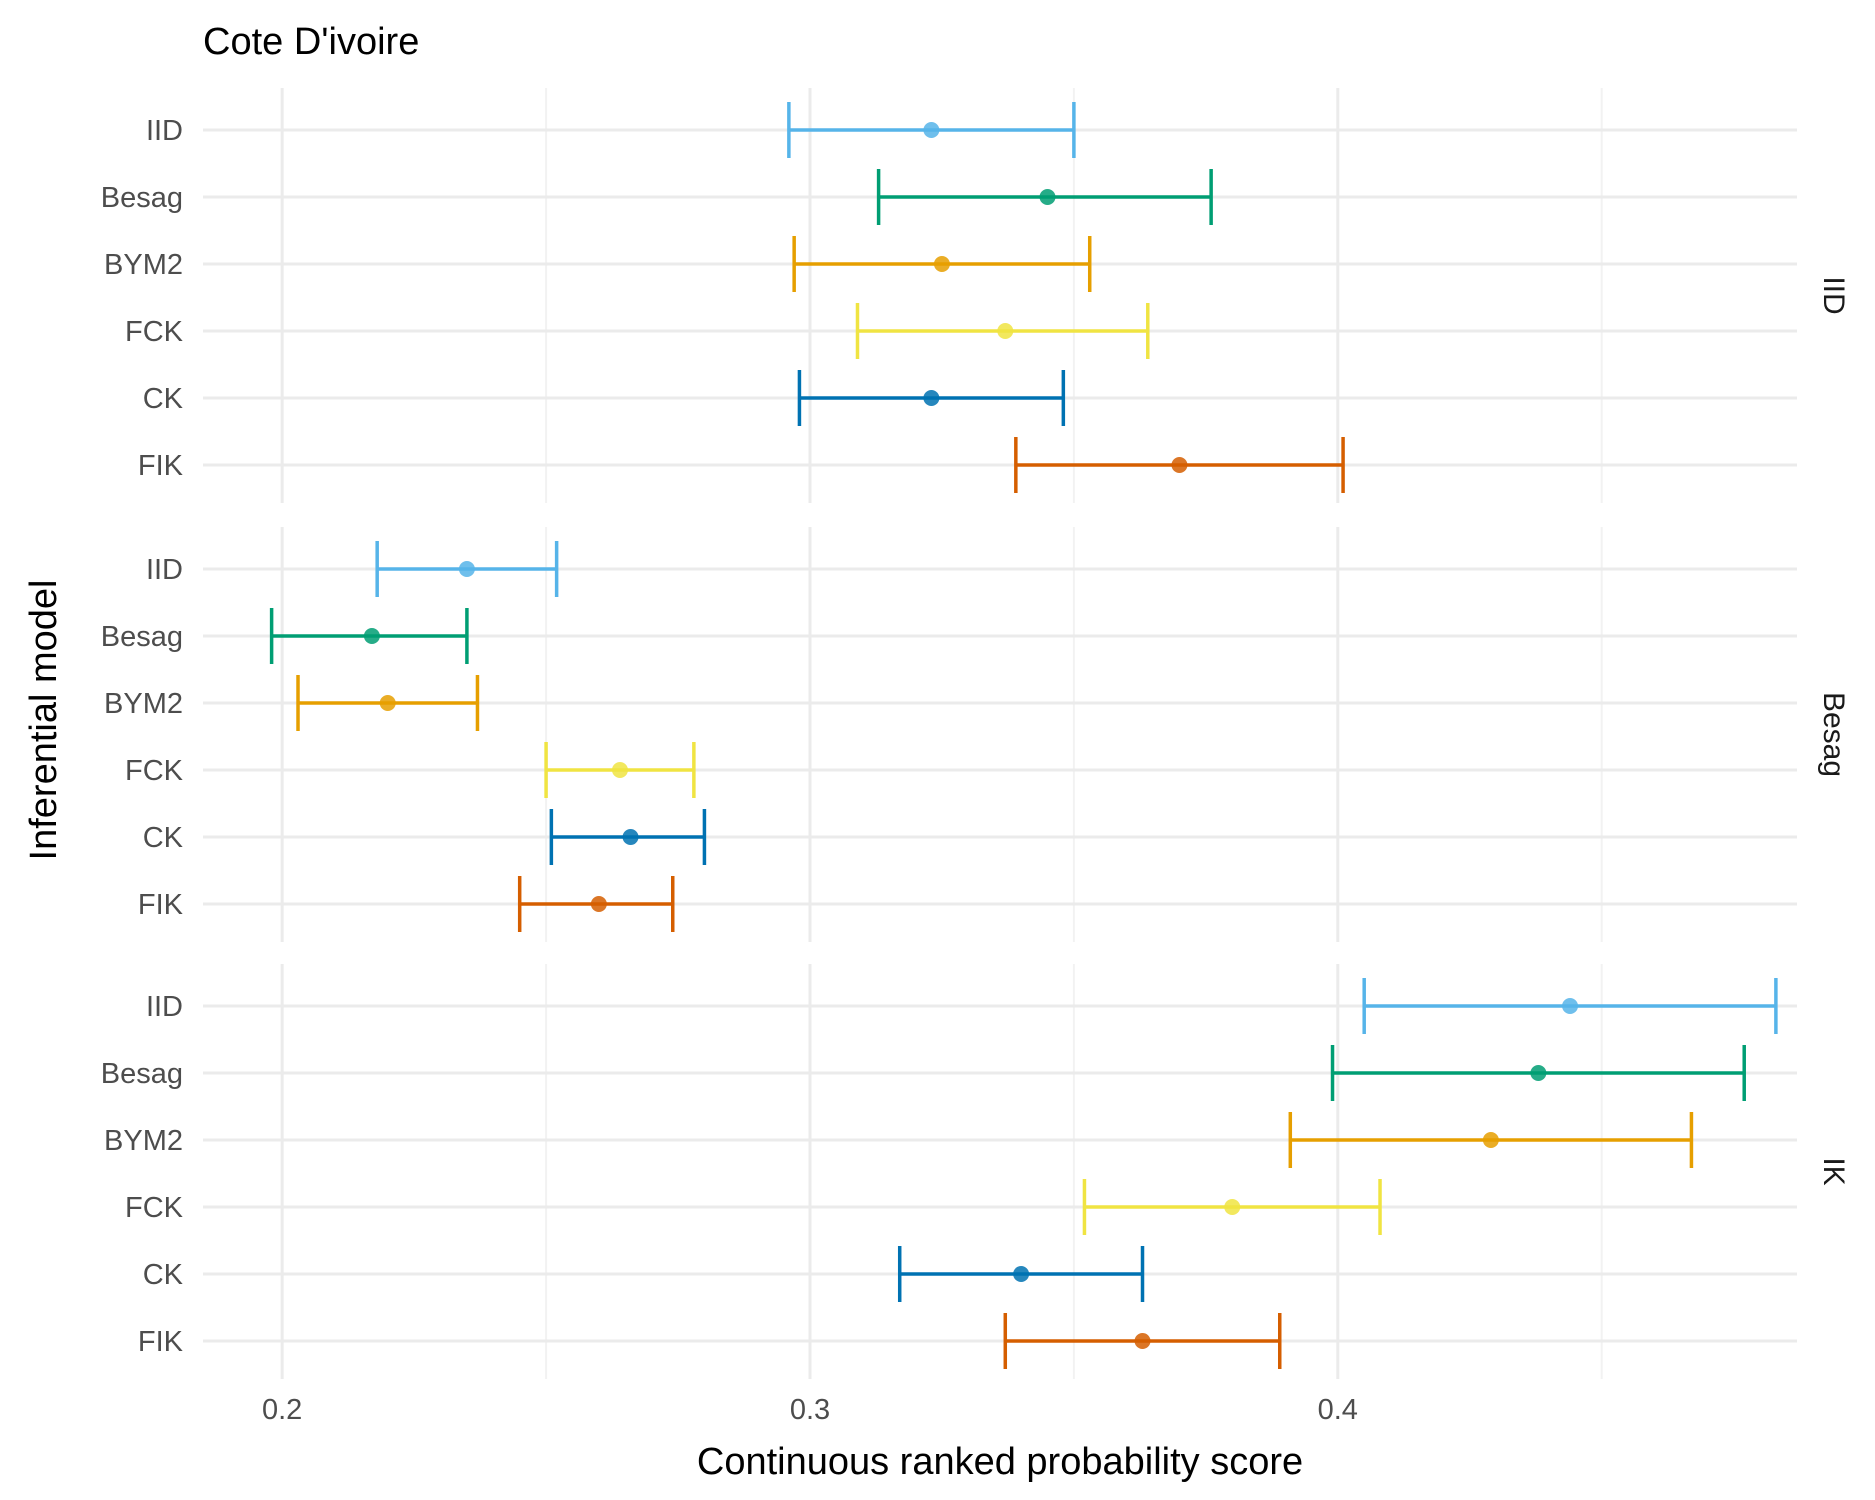 The width and height of the screenshot is (1875, 1500). What do you see at coordinates (1000, 1462) in the screenshot?
I see `x-axis-title: Continuous ranked probability score` at bounding box center [1000, 1462].